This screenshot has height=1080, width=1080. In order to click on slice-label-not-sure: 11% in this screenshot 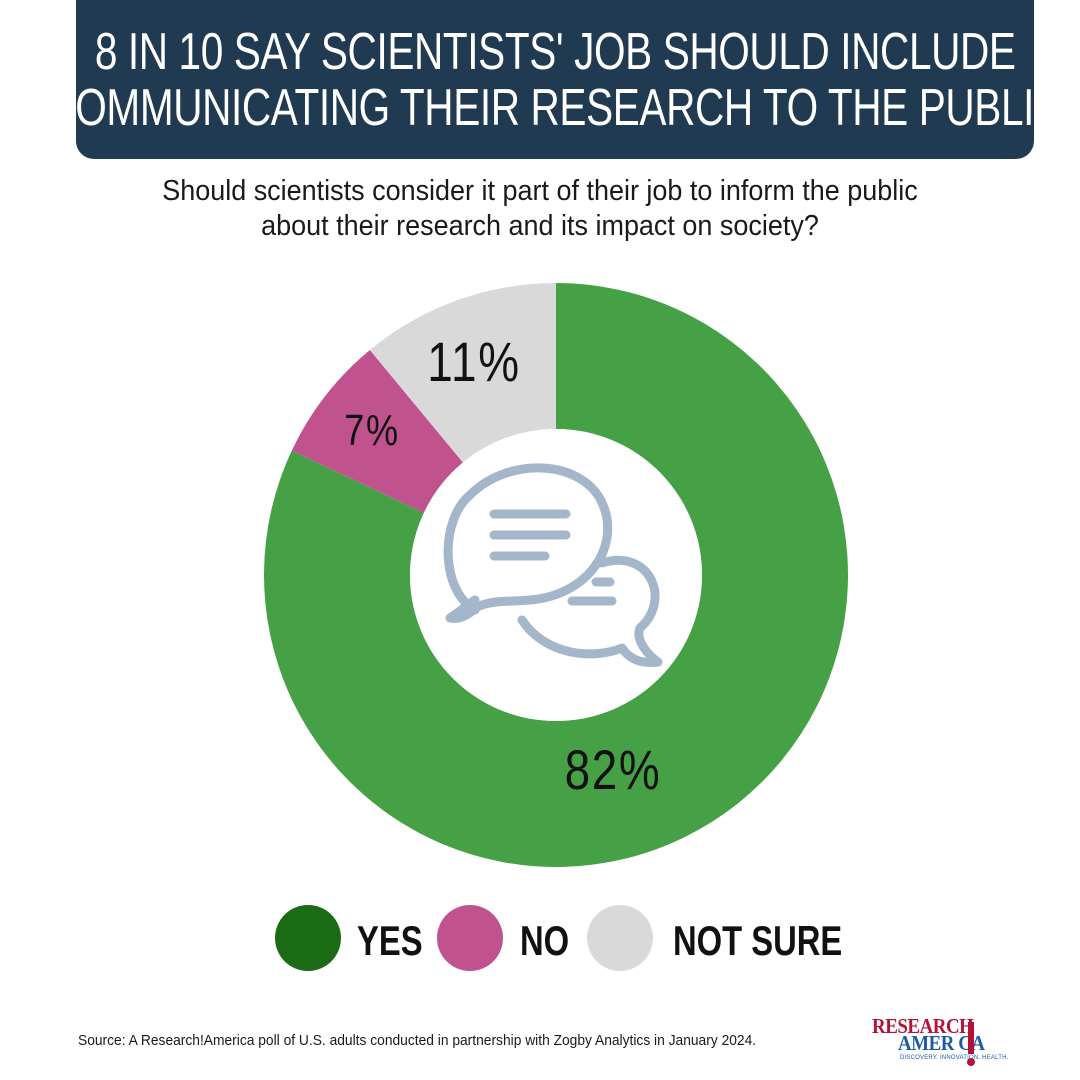, I will do `click(473, 362)`.